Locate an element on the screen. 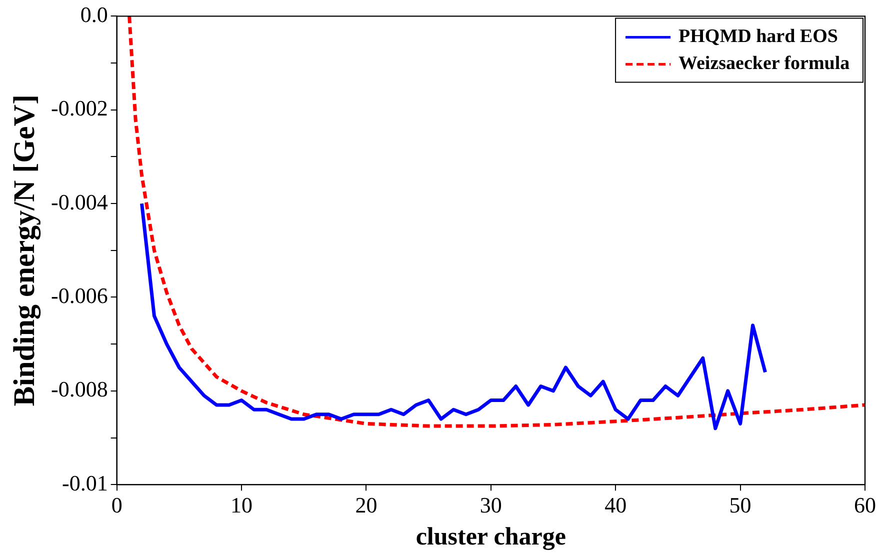  y-tick-label: -0.002 is located at coordinates (79, 108).